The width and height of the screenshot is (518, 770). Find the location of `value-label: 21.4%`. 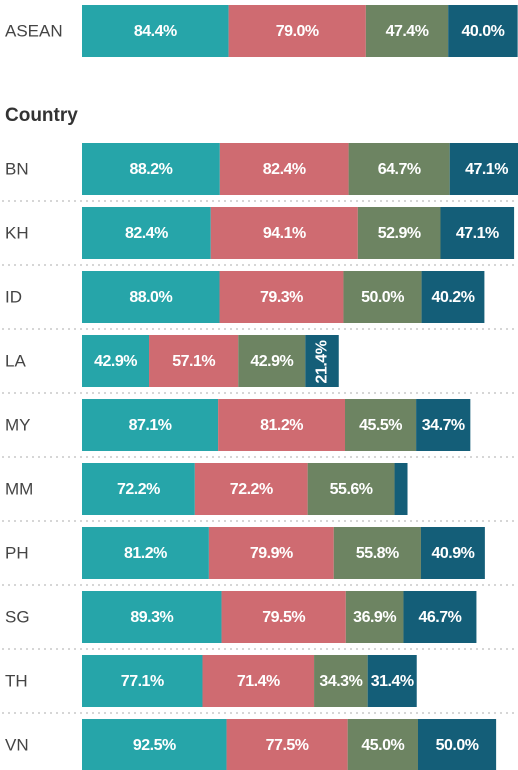

value-label: 21.4% is located at coordinates (321, 361).